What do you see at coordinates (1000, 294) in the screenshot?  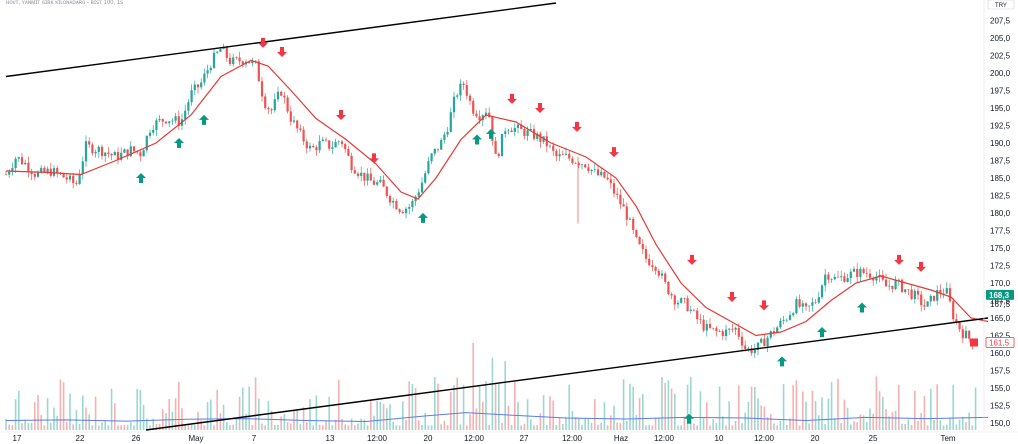 I see `last-price-badge-bg` at bounding box center [1000, 294].